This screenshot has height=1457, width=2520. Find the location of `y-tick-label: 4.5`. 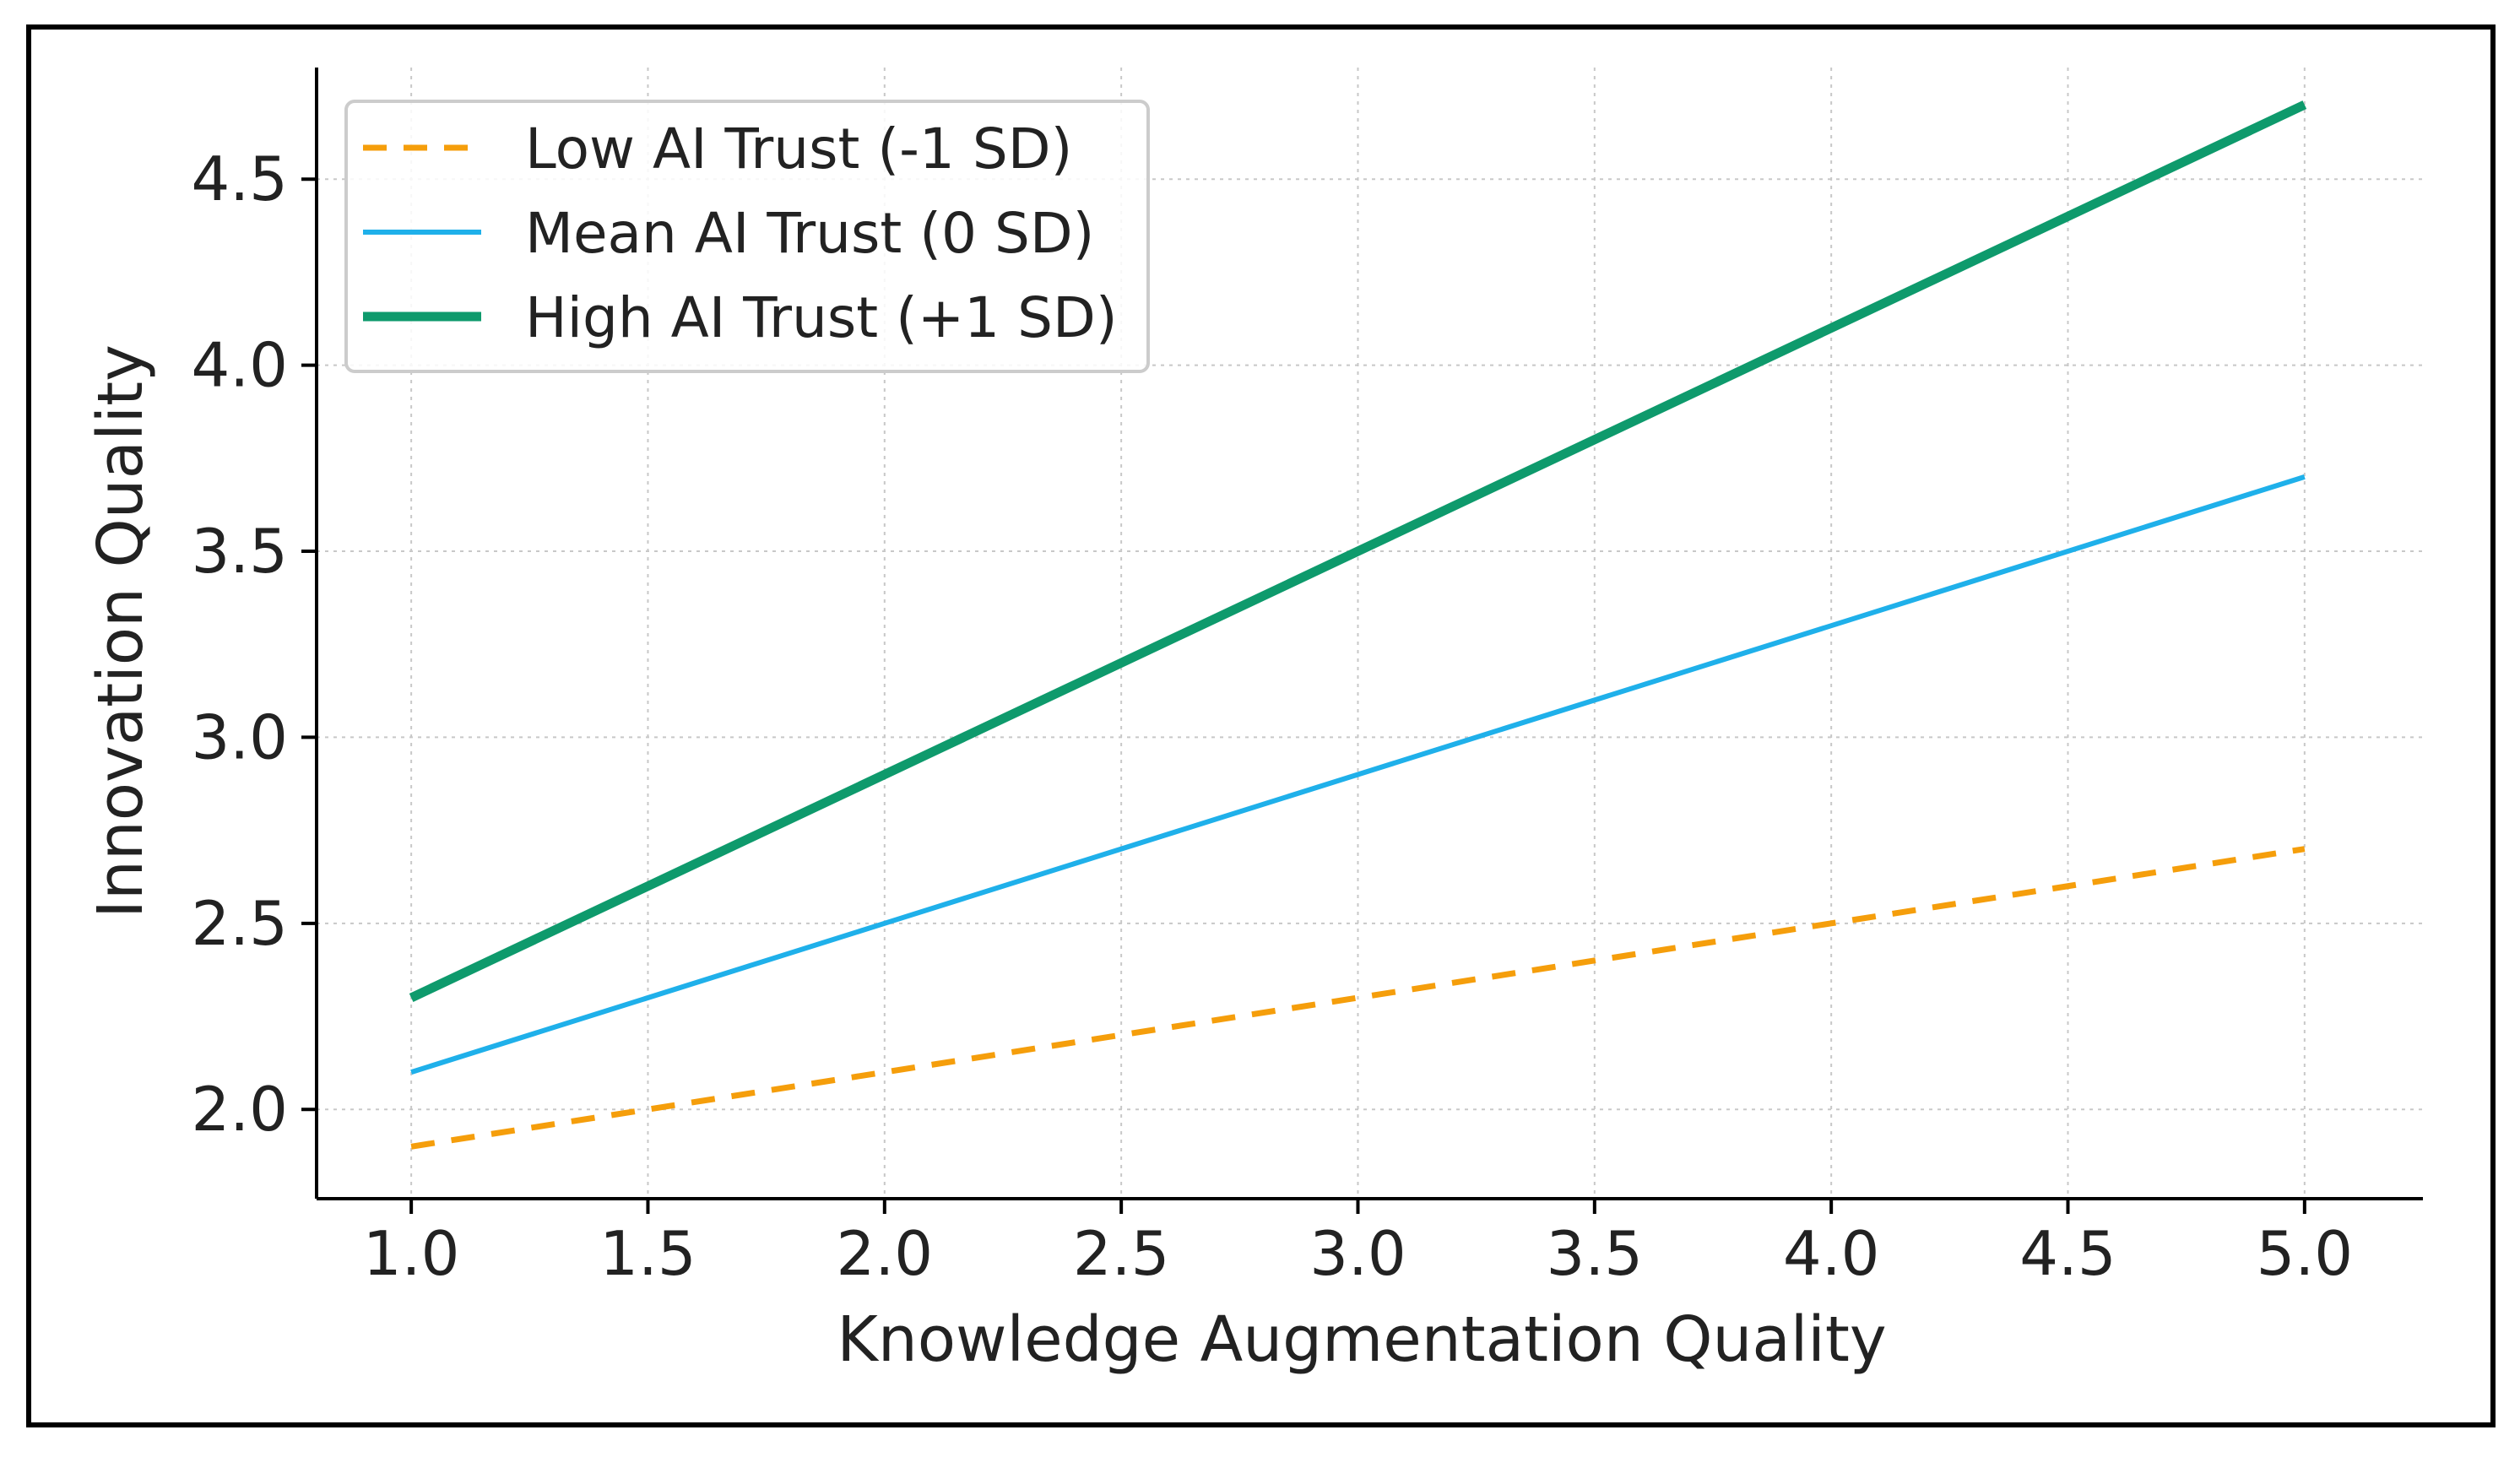

y-tick-label: 4.5 is located at coordinates (240, 179).